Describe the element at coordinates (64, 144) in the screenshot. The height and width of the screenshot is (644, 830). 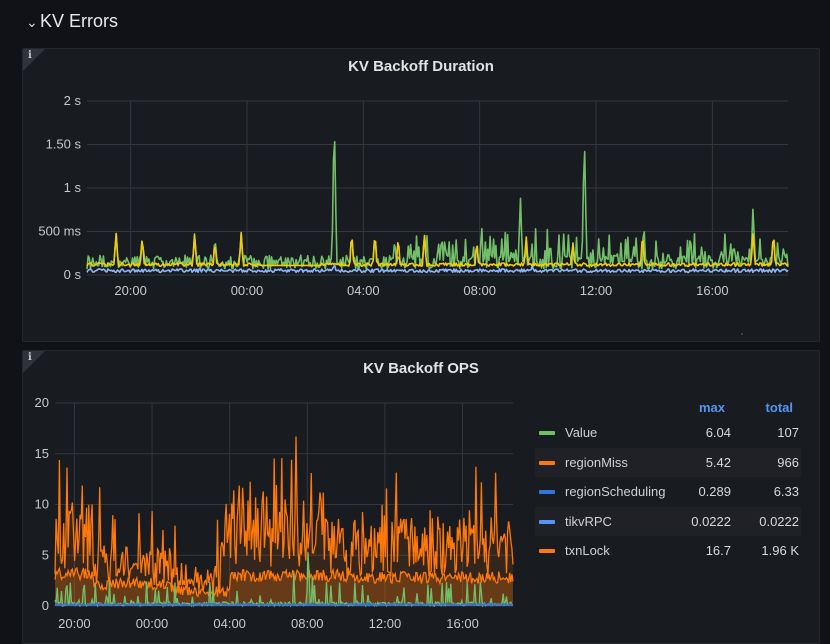
I see `y-tick-label: 1.50 s` at that location.